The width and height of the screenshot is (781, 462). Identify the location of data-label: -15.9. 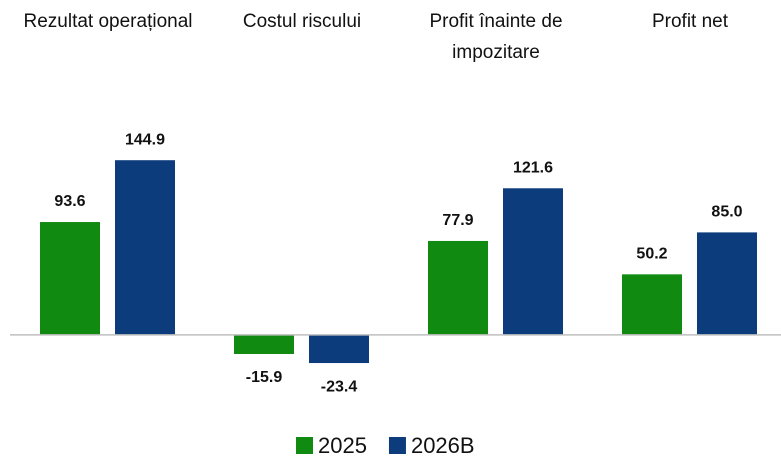
(264, 377).